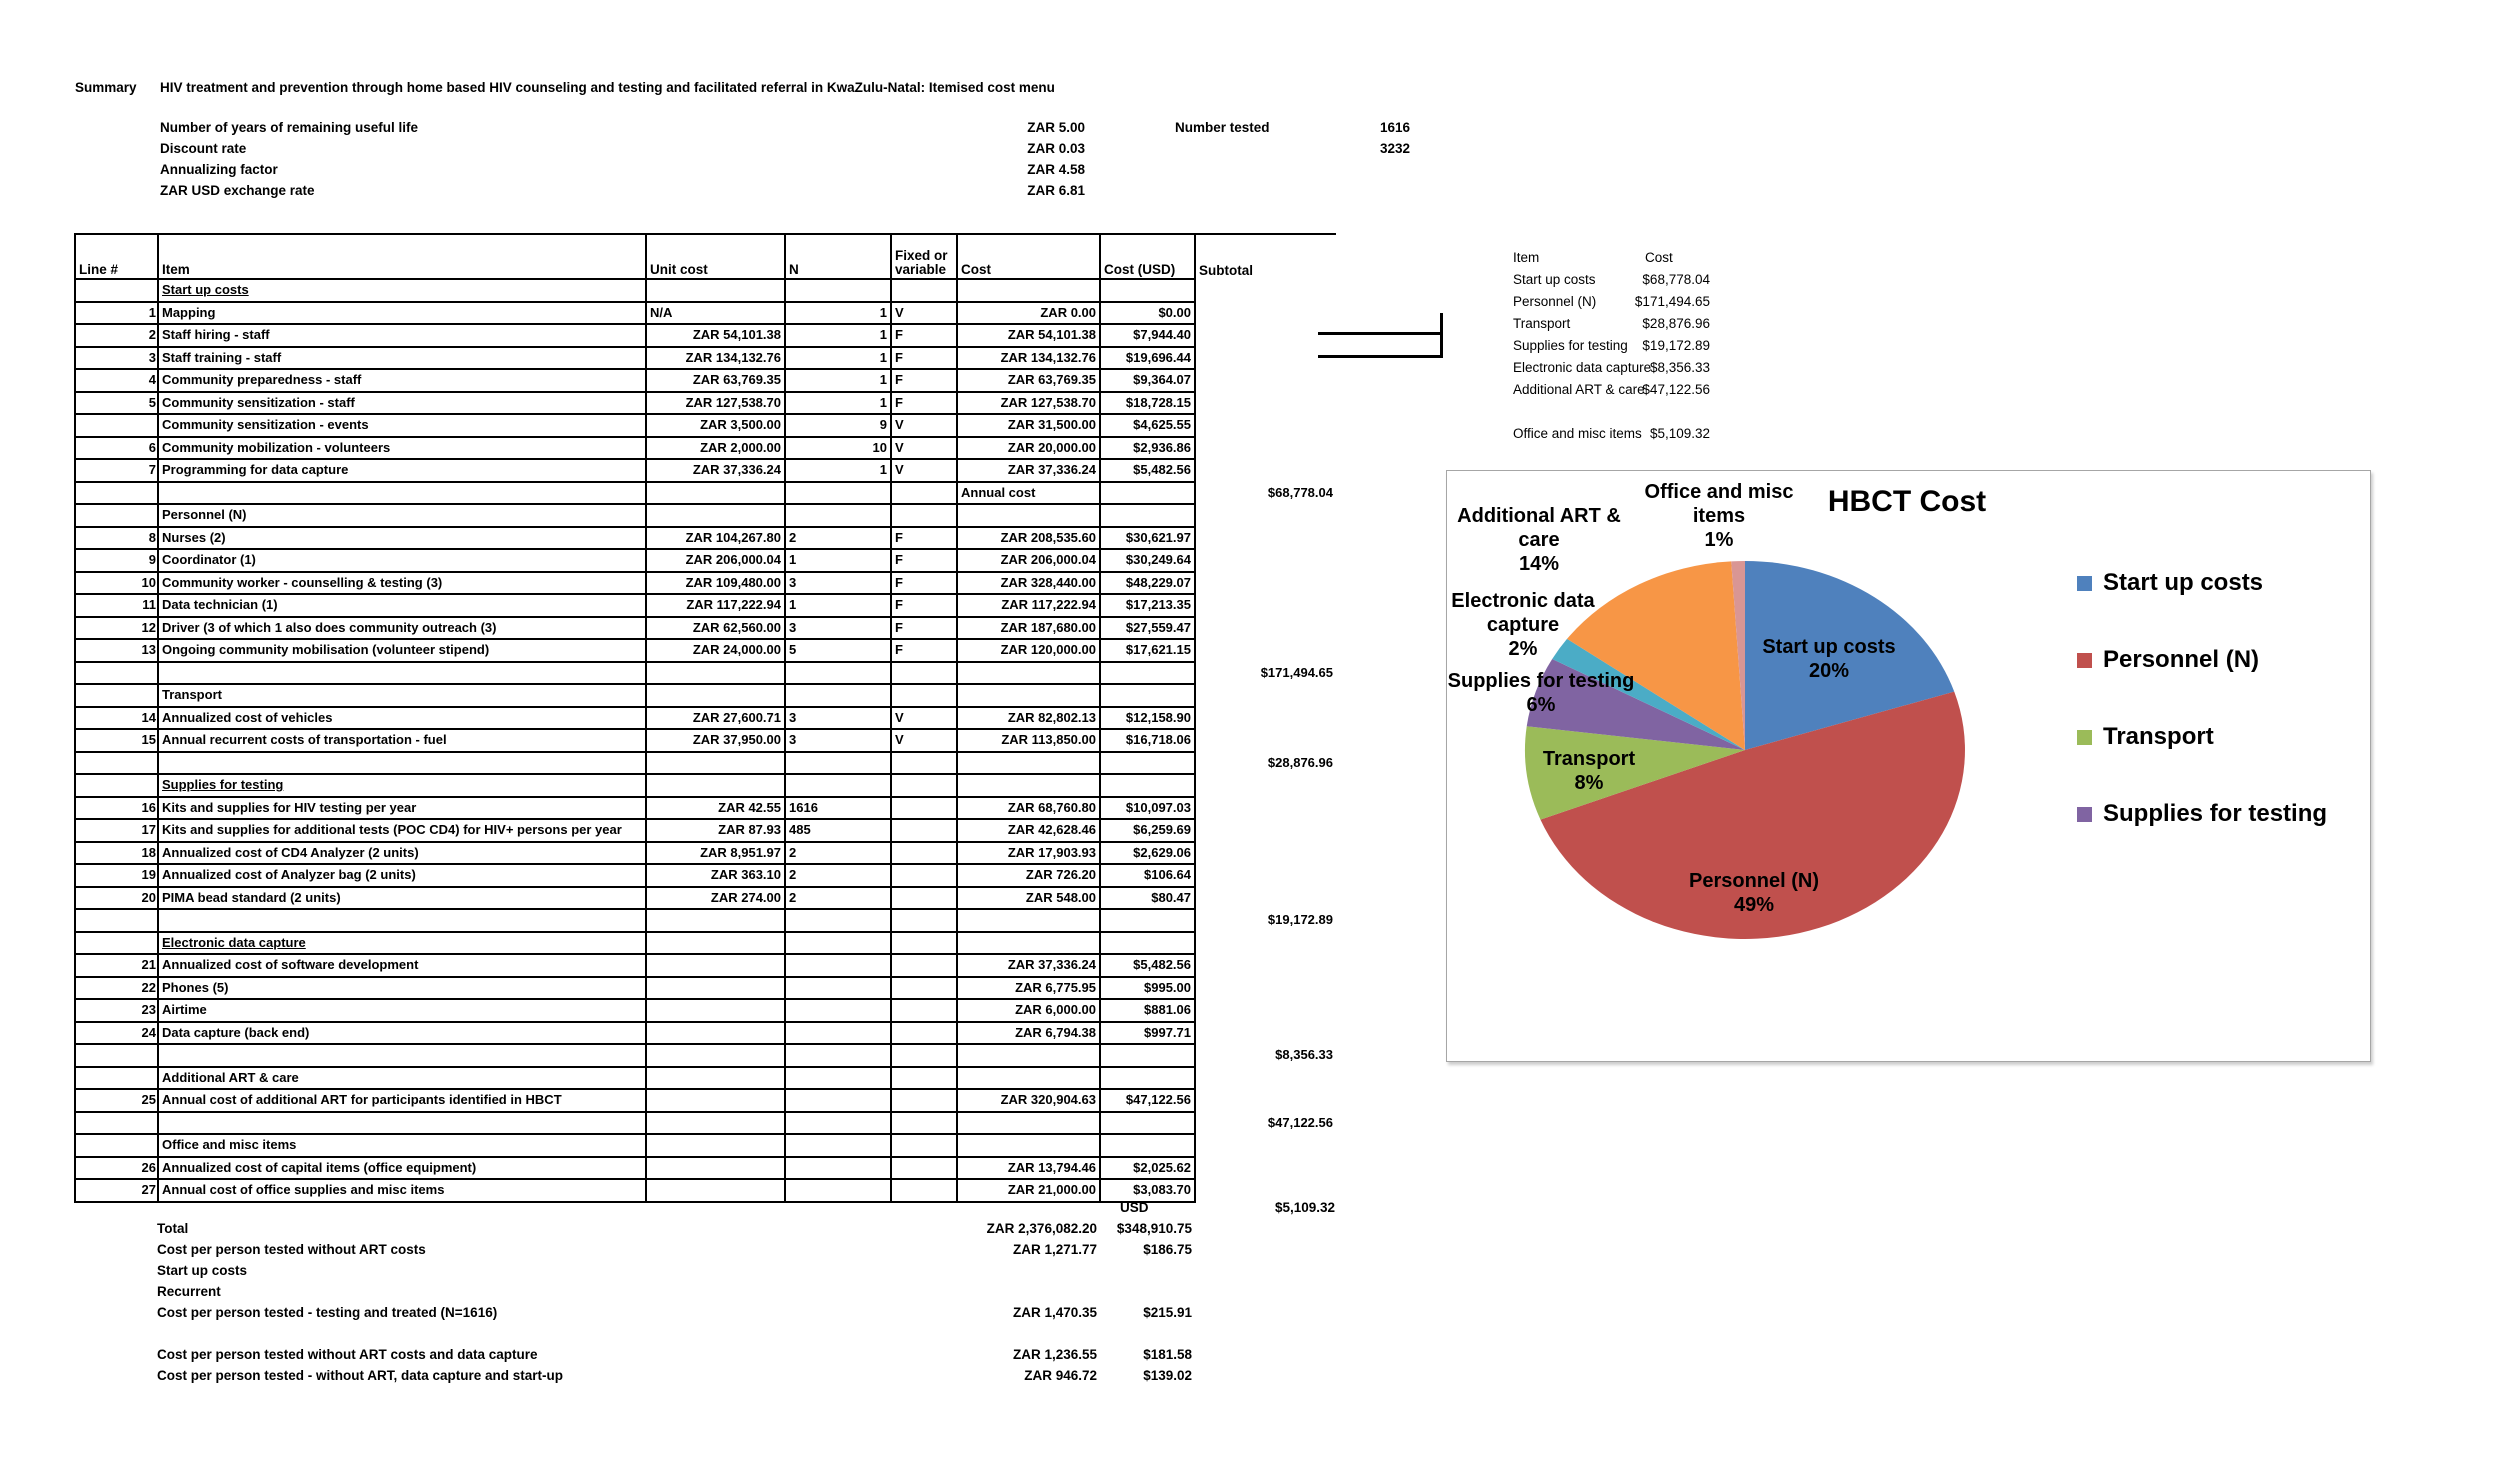  Describe the element at coordinates (1056, 169) in the screenshot. I see `param-value: ZAR 4.58` at that location.